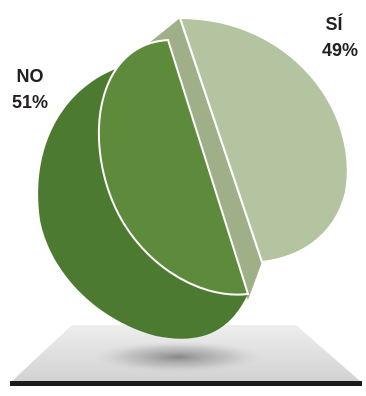  Describe the element at coordinates (334, 23) in the screenshot. I see `label-si-name: SÍ` at that location.